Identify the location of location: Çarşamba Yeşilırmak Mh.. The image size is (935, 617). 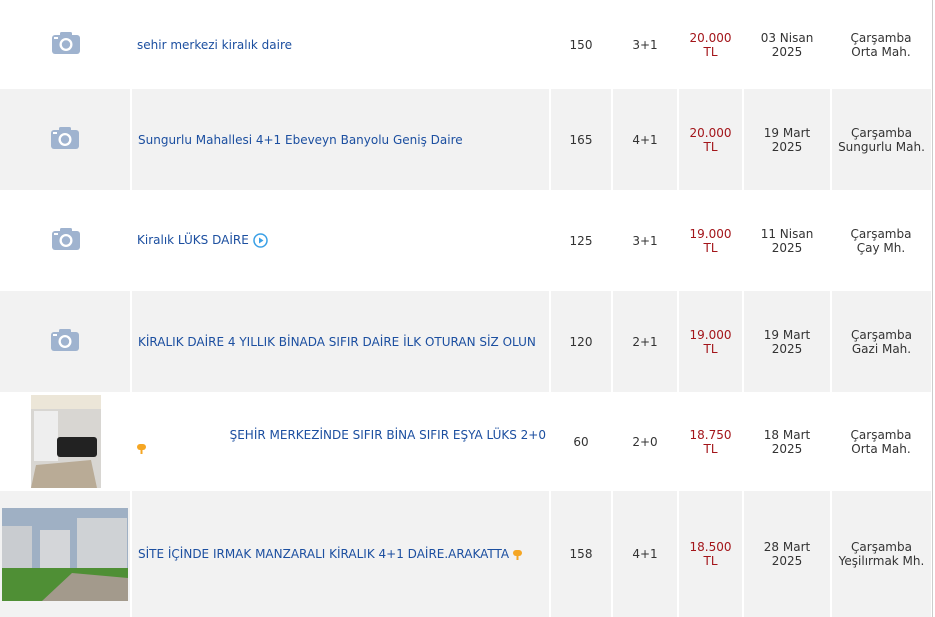
(880, 554).